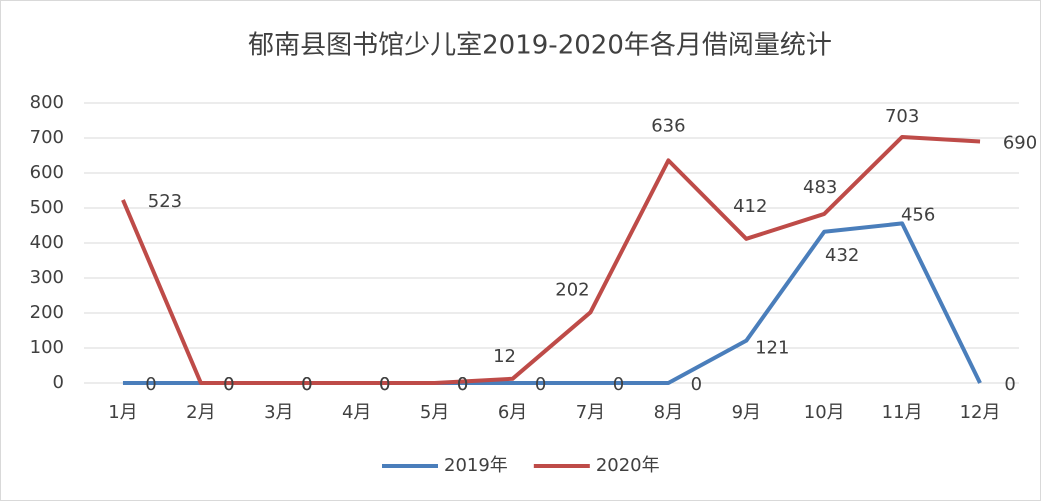  What do you see at coordinates (58, 382) in the screenshot?
I see `y-tick-label: 0` at bounding box center [58, 382].